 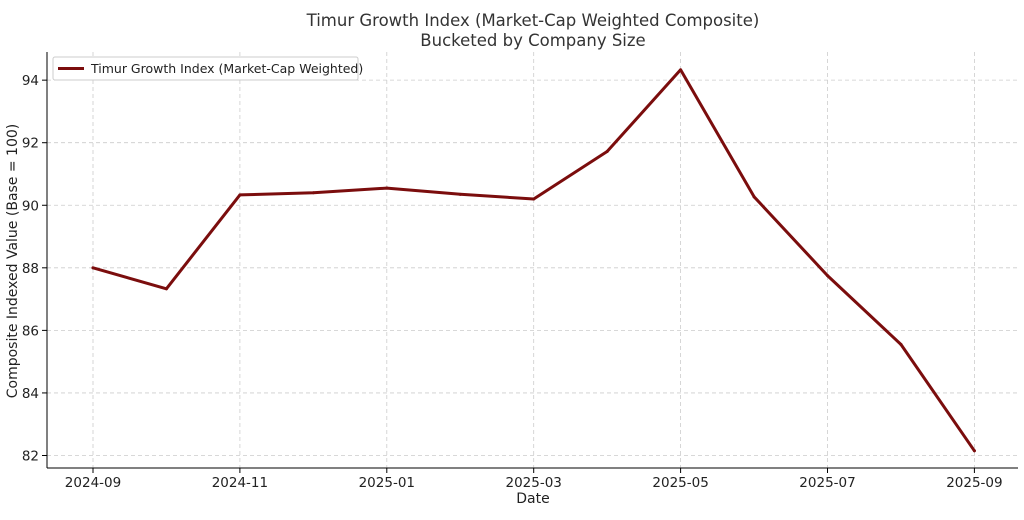 What do you see at coordinates (827, 483) in the screenshot?
I see `x-tick-label: 2025-07` at bounding box center [827, 483].